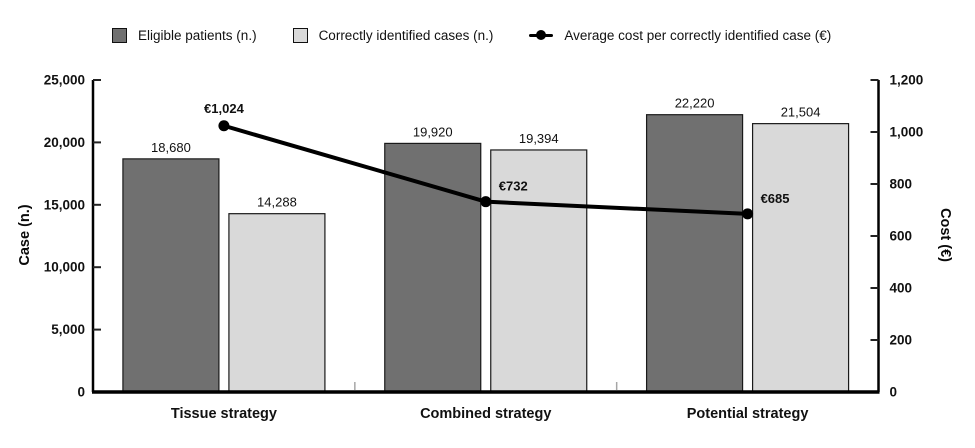 The height and width of the screenshot is (448, 975). I want to click on right-axis-tick-label: 1,000, so click(907, 132).